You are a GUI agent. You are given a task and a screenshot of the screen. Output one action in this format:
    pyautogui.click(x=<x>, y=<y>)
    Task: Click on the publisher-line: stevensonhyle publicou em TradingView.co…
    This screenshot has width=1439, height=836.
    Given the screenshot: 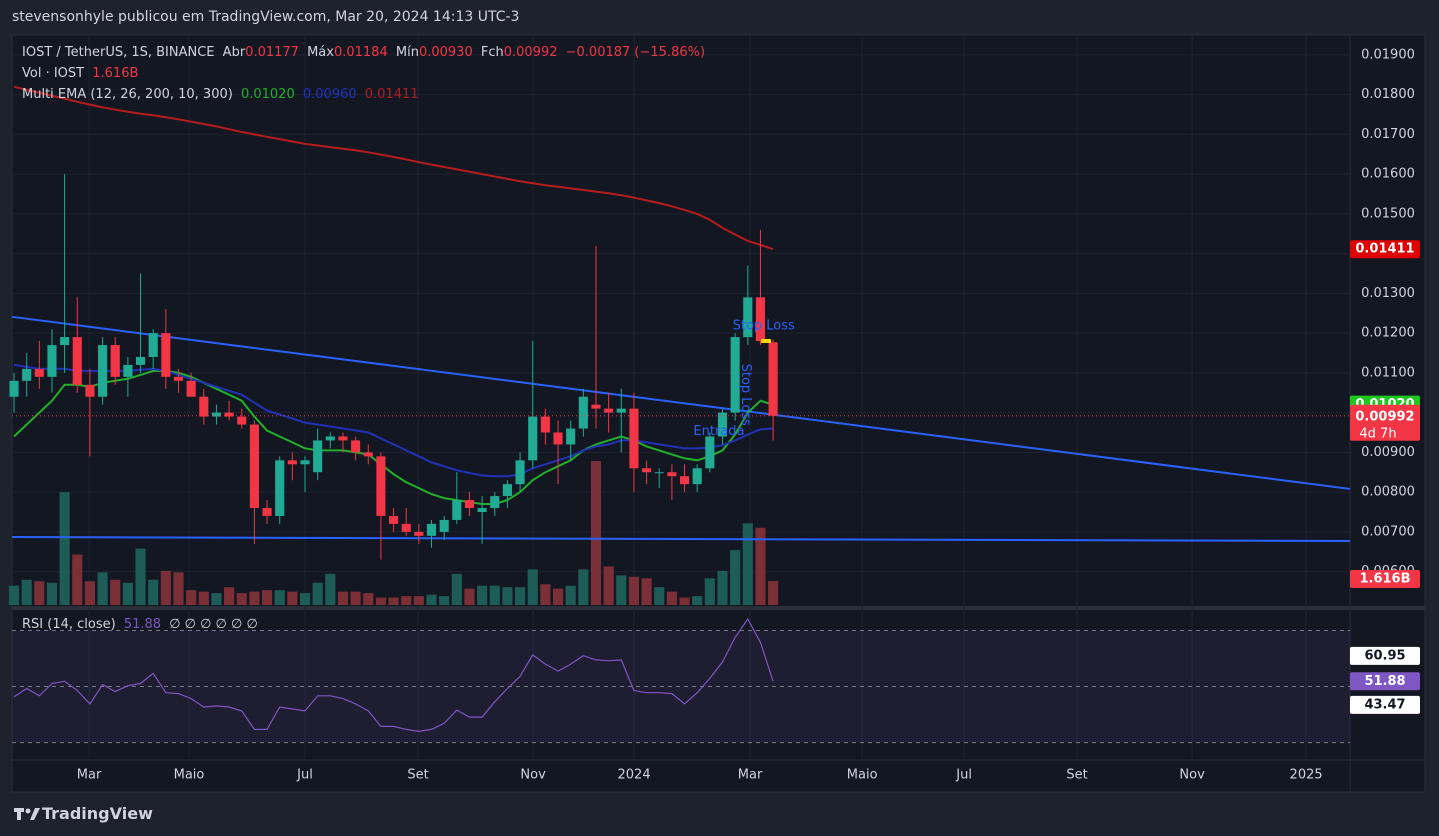 What is the action you would take?
    pyautogui.click(x=266, y=17)
    